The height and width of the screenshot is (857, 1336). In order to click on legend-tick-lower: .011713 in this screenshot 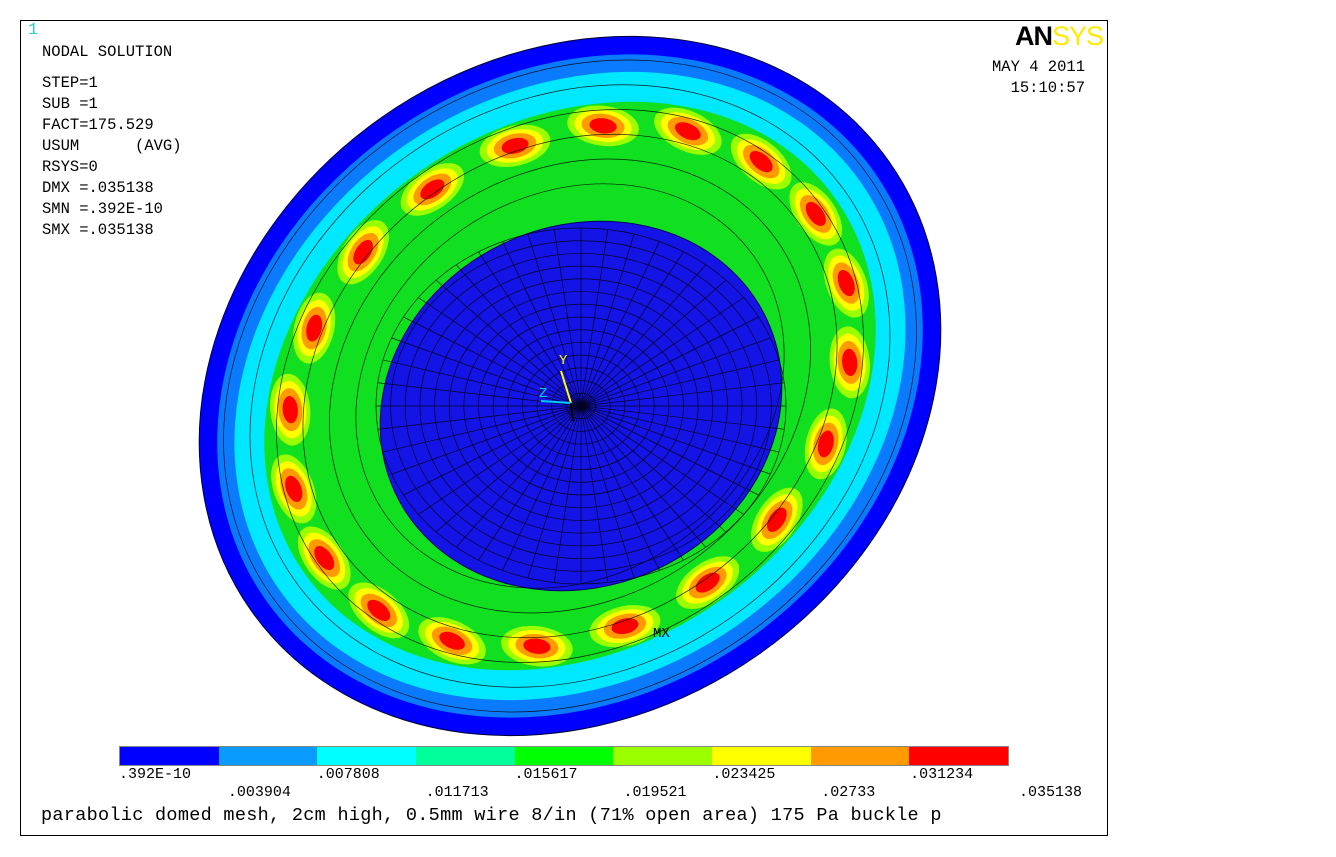, I will do `click(457, 792)`.